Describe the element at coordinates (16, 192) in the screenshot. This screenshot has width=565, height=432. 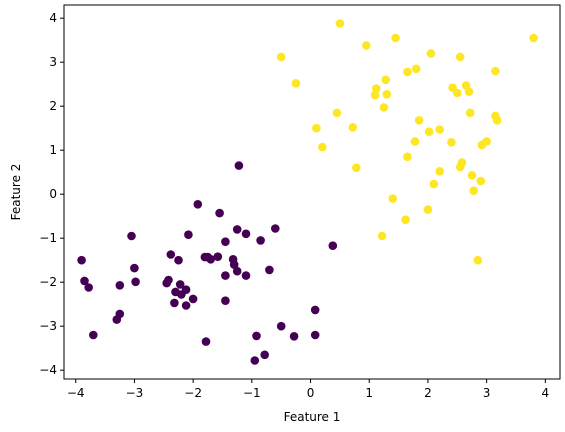
I see `y-axis-title: Feature 2` at that location.